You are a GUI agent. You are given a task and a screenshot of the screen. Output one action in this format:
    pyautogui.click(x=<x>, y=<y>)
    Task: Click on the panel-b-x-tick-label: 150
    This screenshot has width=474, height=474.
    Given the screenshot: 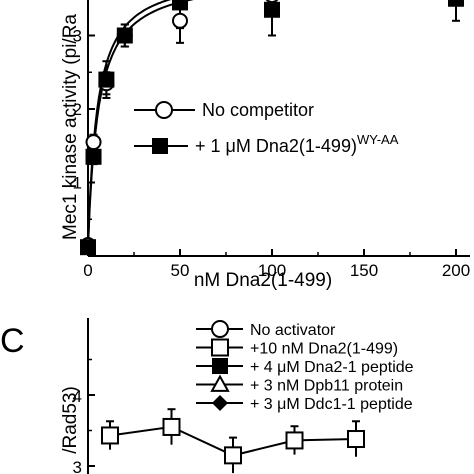 What is the action you would take?
    pyautogui.click(x=364, y=270)
    